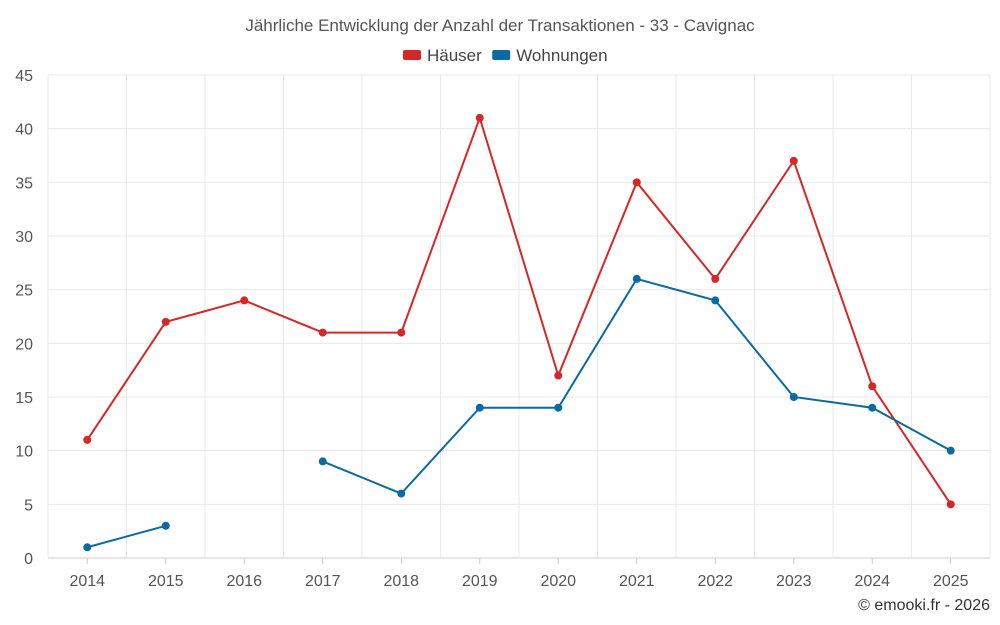  I want to click on y-tick-label: 0, so click(28, 559).